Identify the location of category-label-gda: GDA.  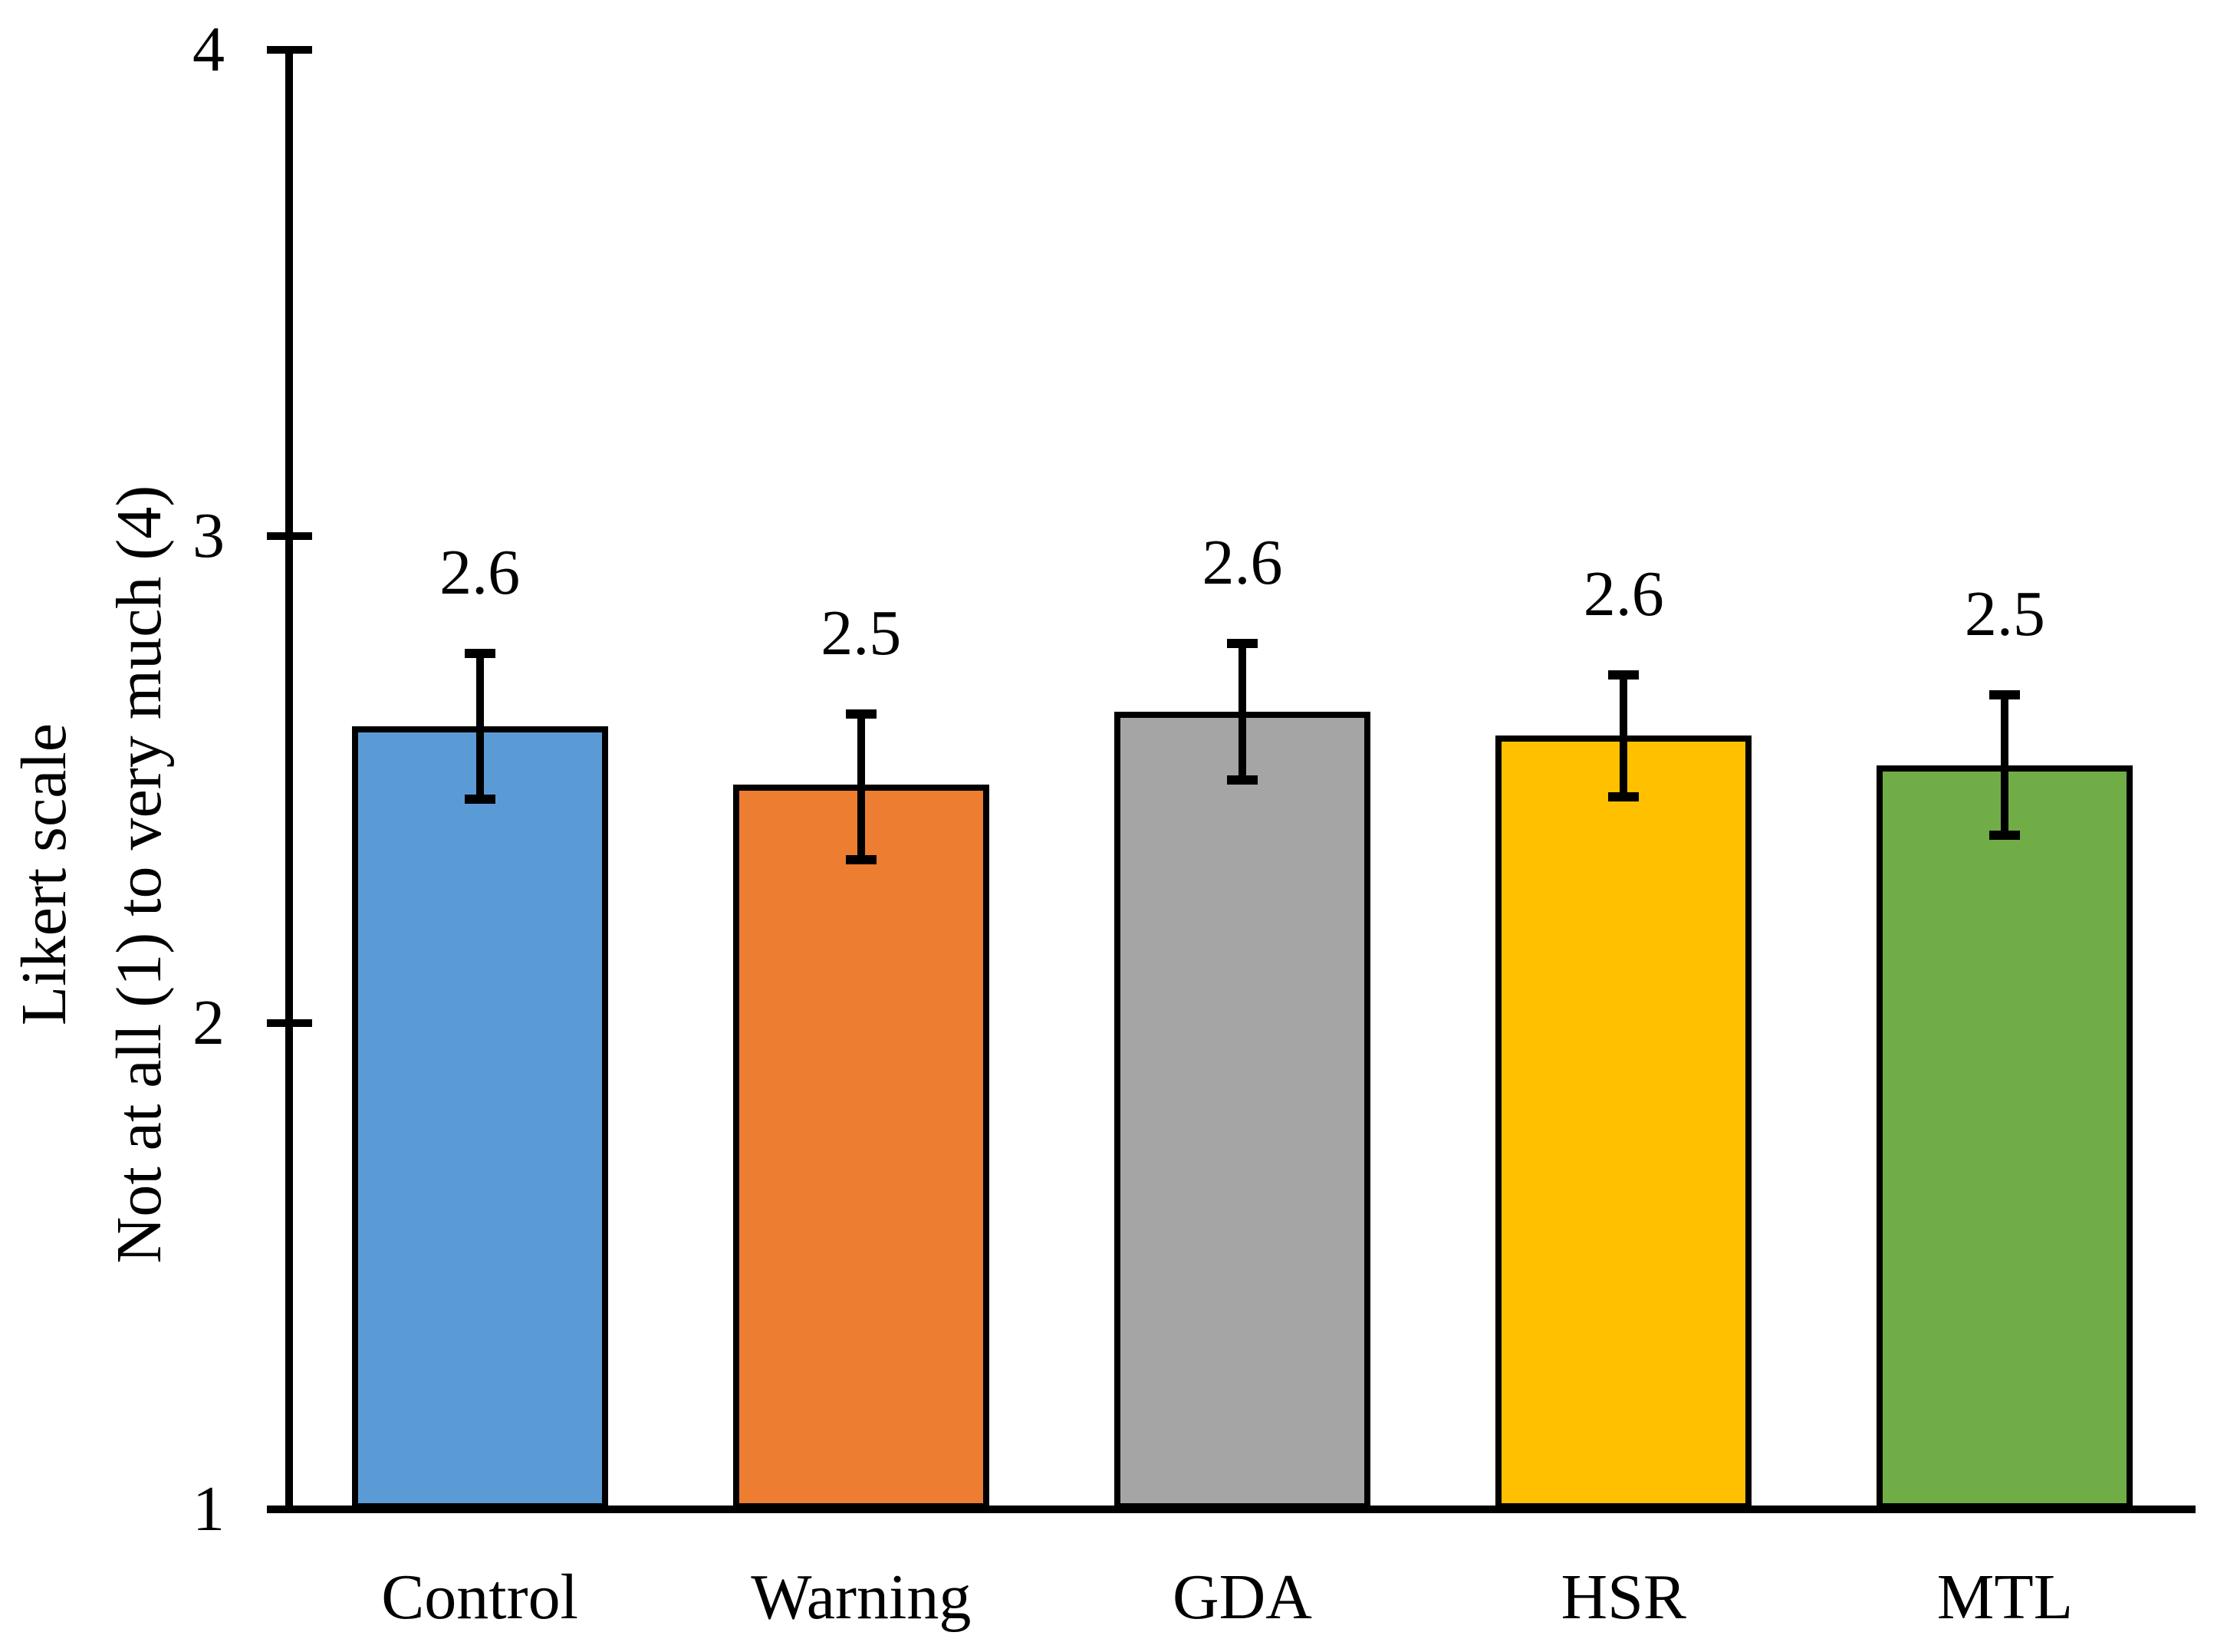
(1242, 1597).